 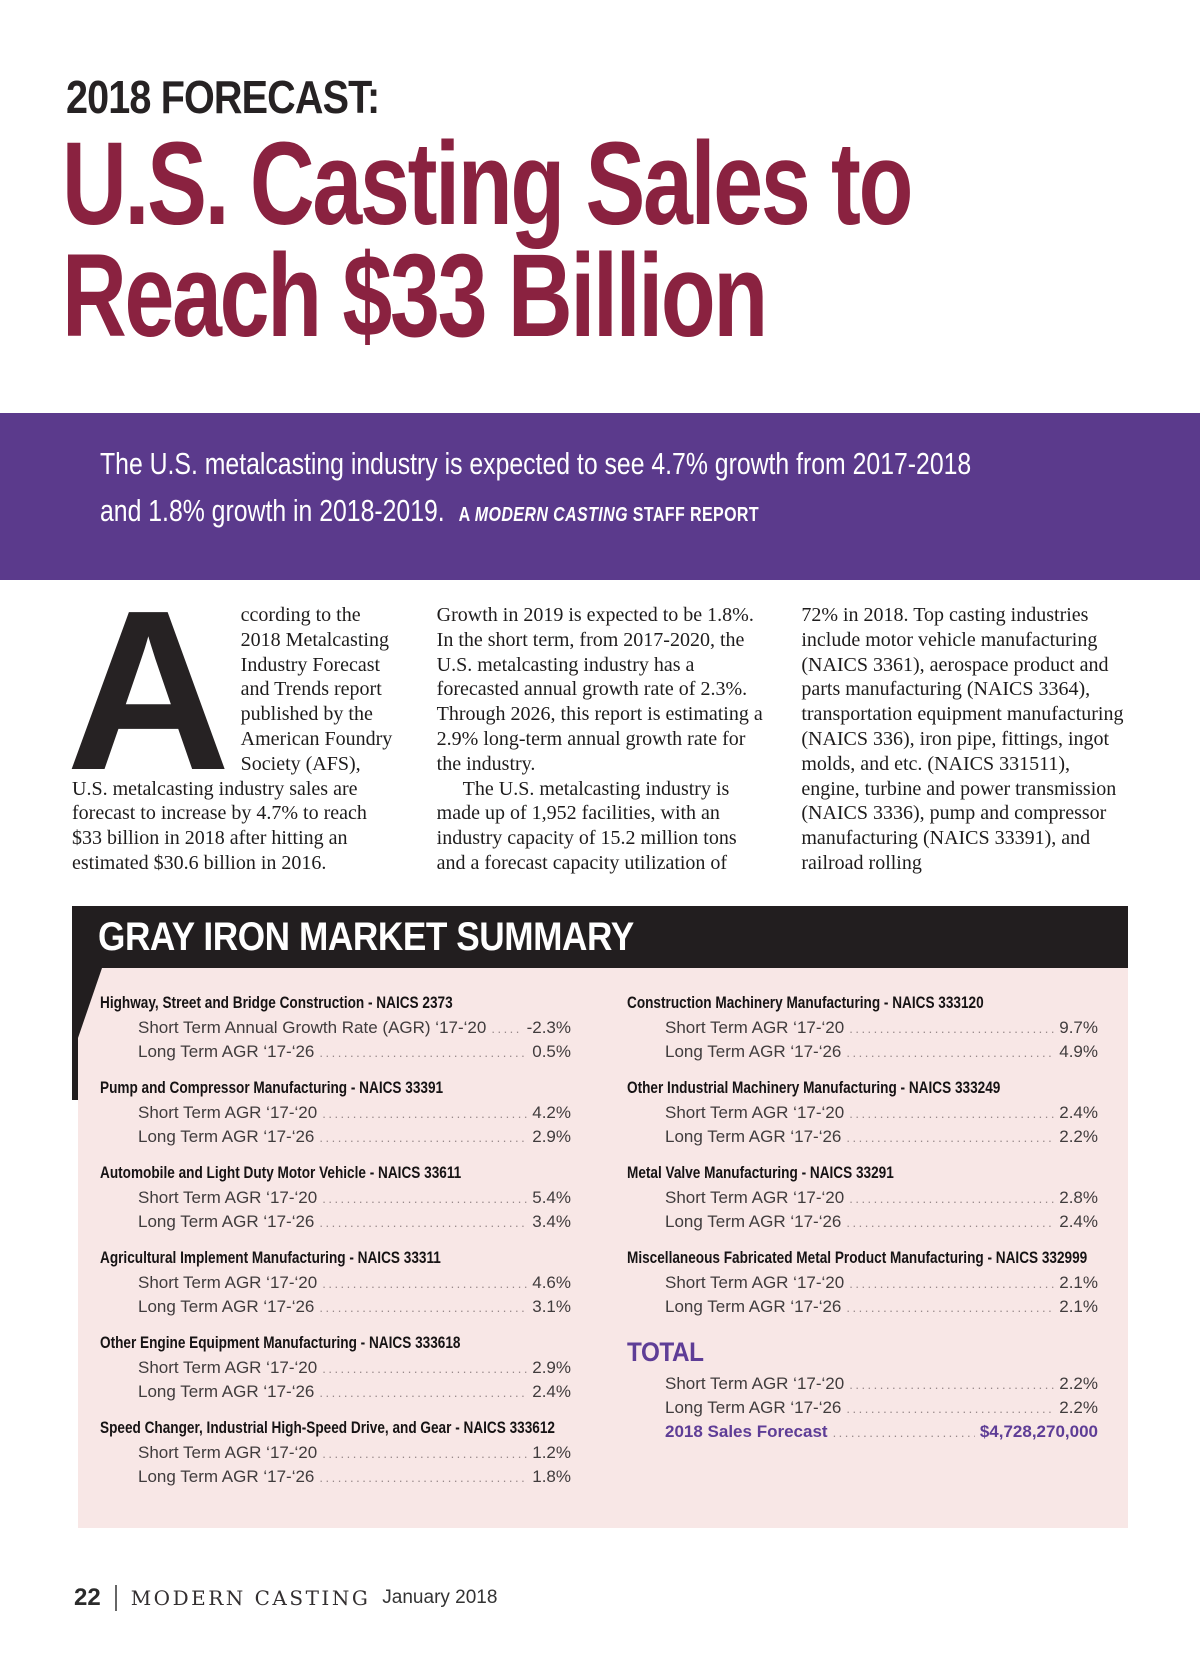 What do you see at coordinates (551, 1197) in the screenshot?
I see `market-row-value: 5.4%` at bounding box center [551, 1197].